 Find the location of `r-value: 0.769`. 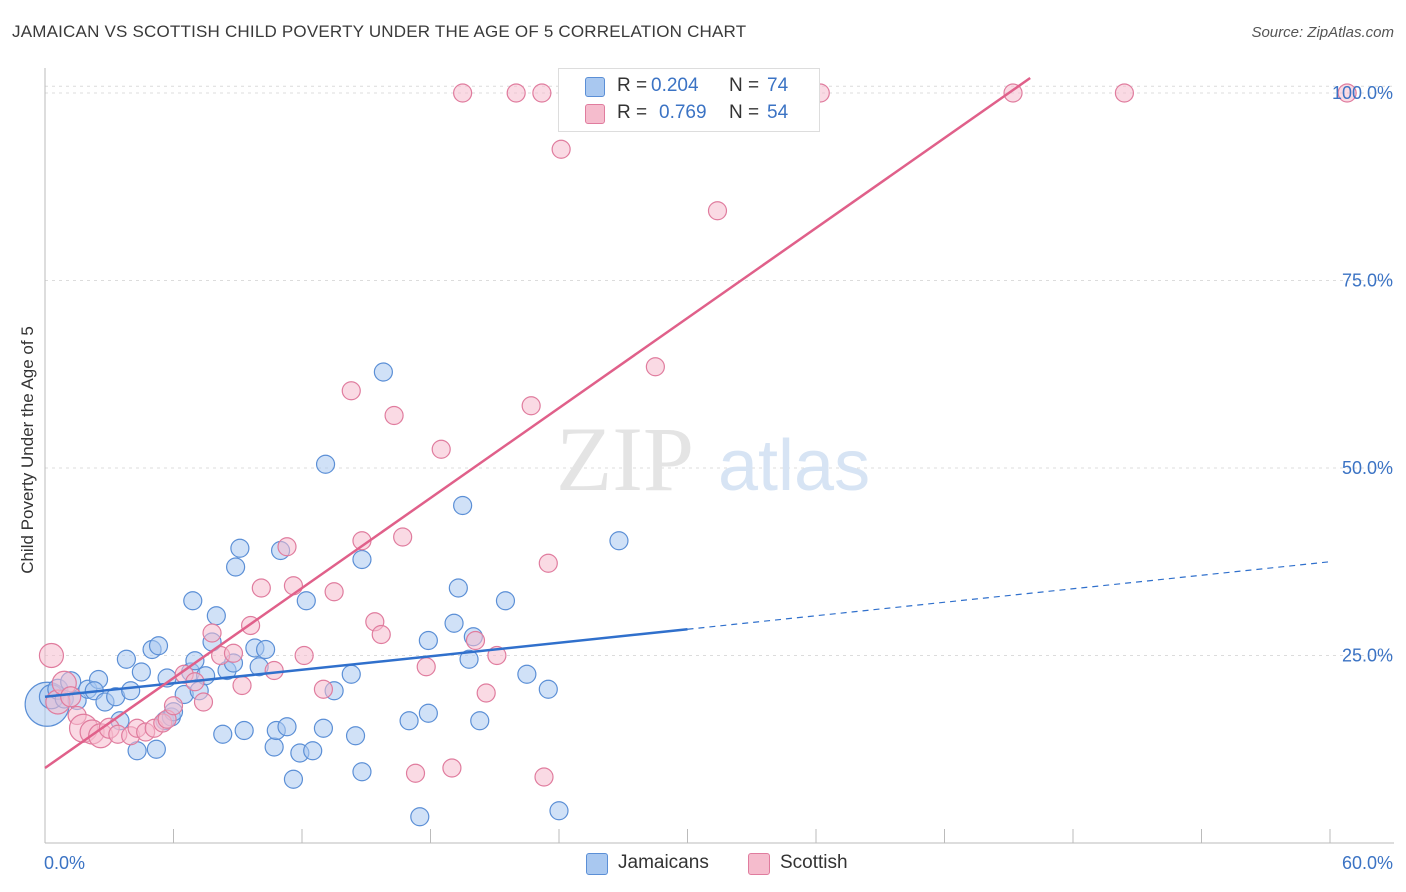

r-value: 0.769 is located at coordinates (683, 112).